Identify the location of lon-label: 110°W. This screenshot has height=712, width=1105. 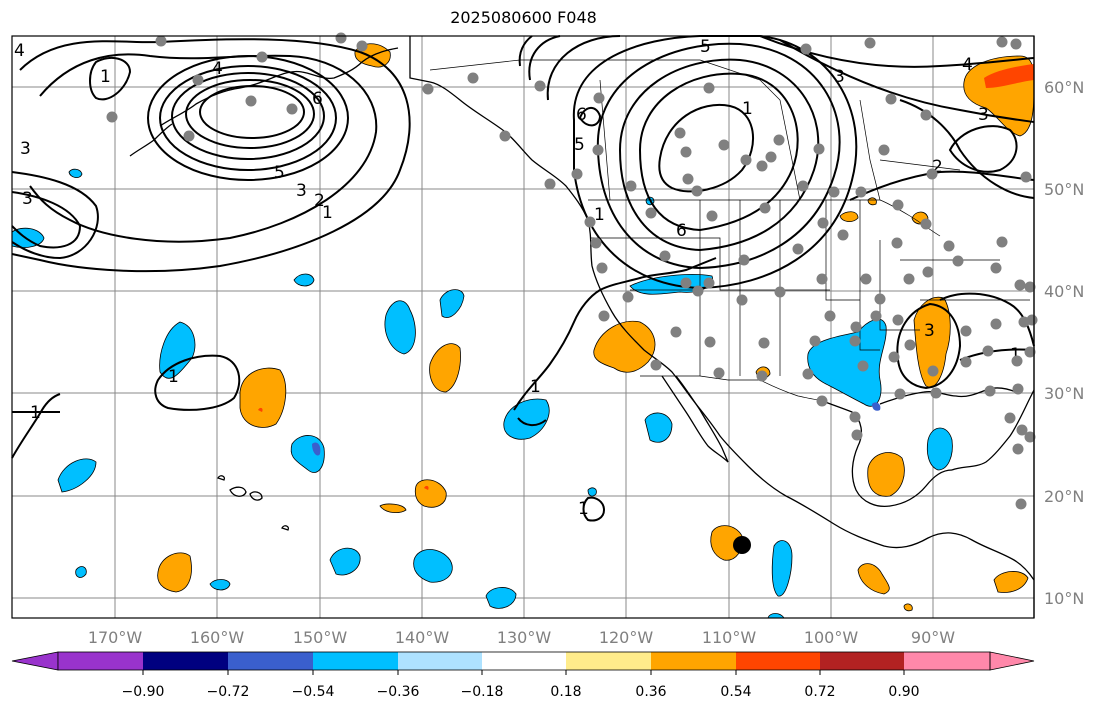
(729, 637).